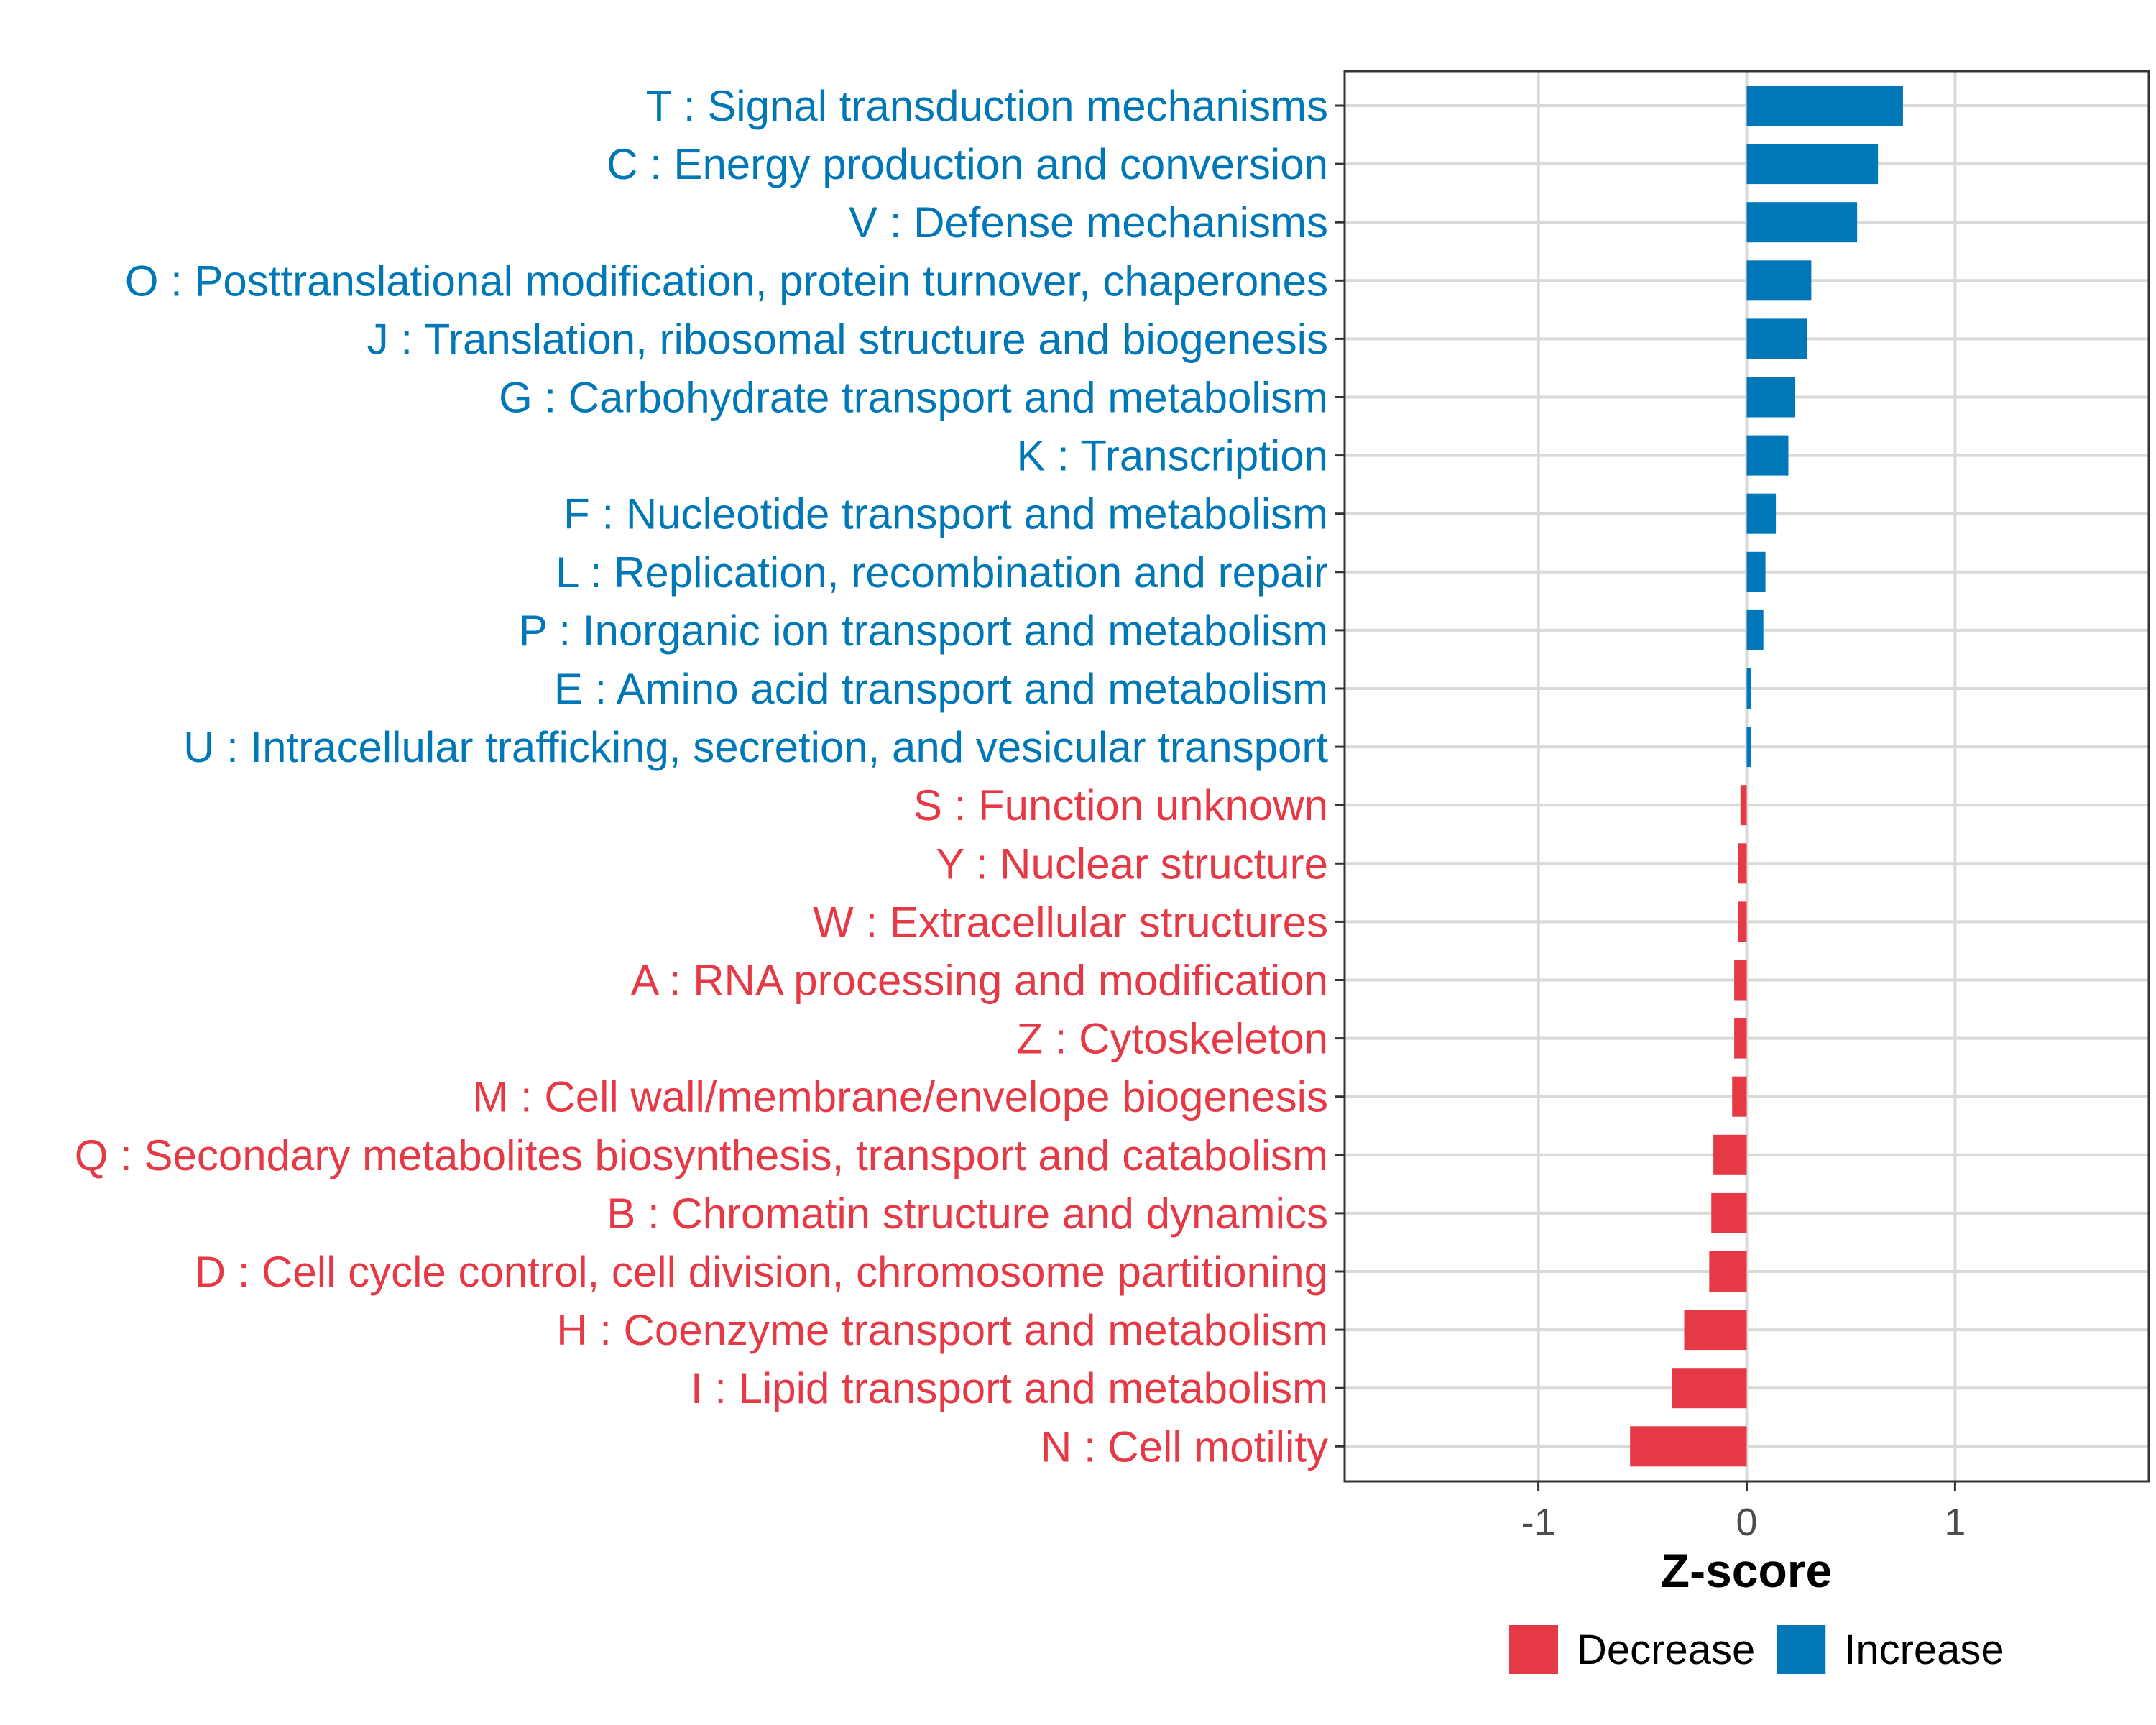  I want to click on category-label: E : Amino acid transport and metabolism, so click(941, 689).